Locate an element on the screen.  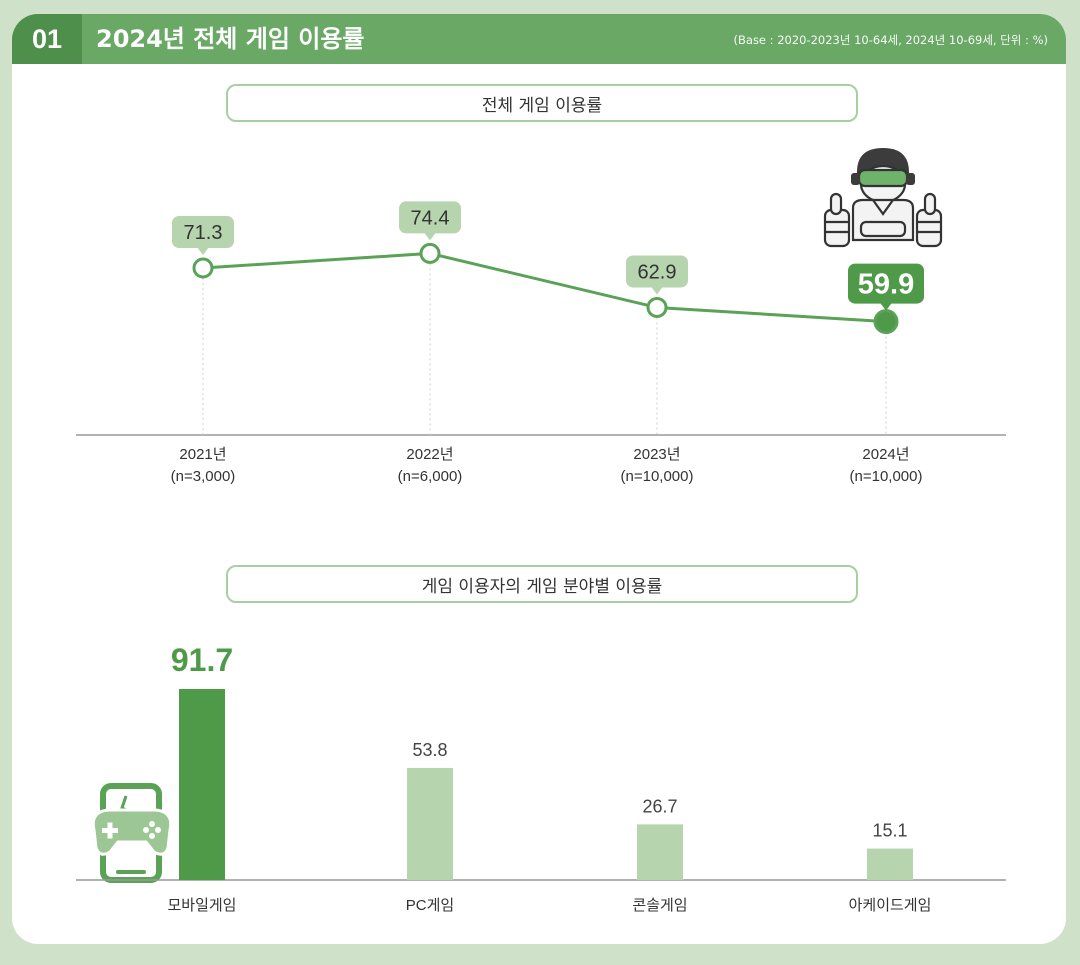
x-tick-label: 2023년 is located at coordinates (656, 454).